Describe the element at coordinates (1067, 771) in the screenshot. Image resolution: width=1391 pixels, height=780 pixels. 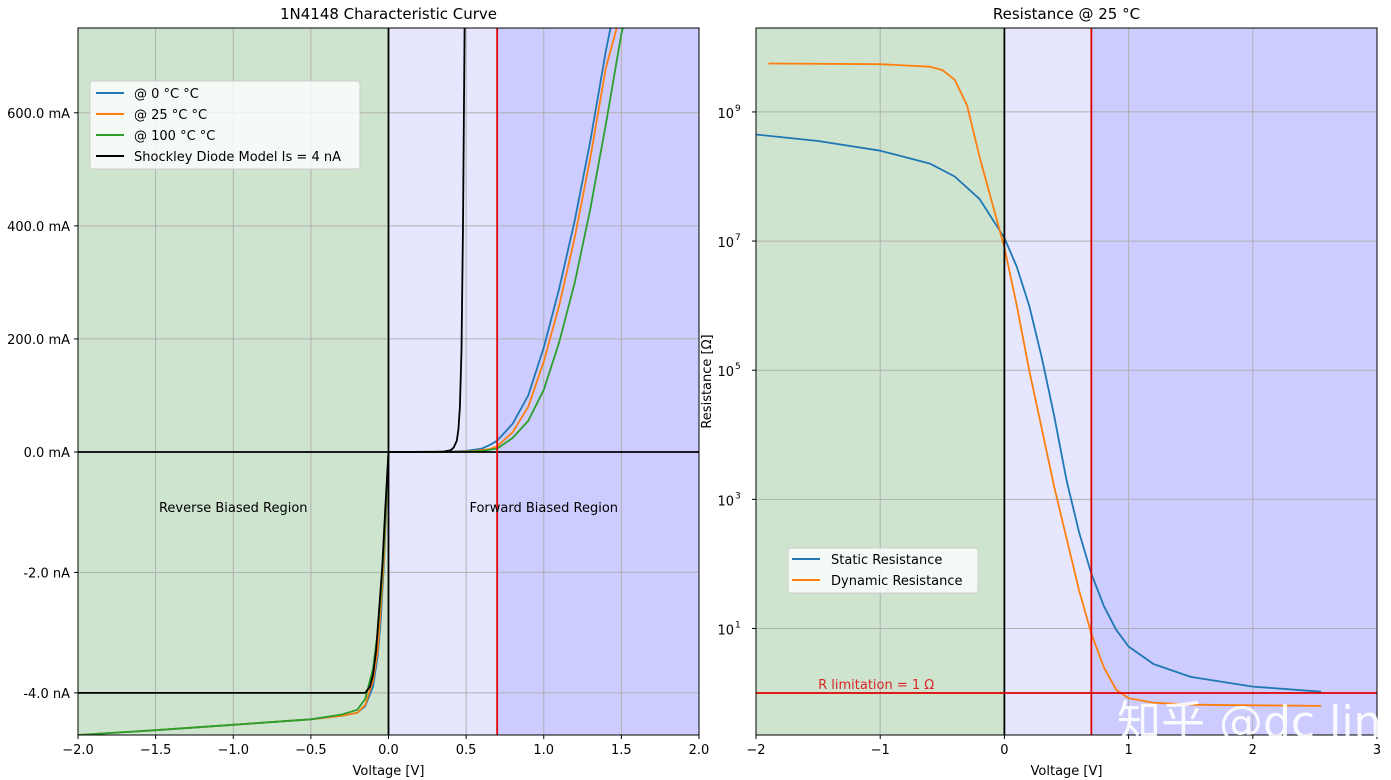
I see `right-x-axis-label: Voltage [V]` at that location.